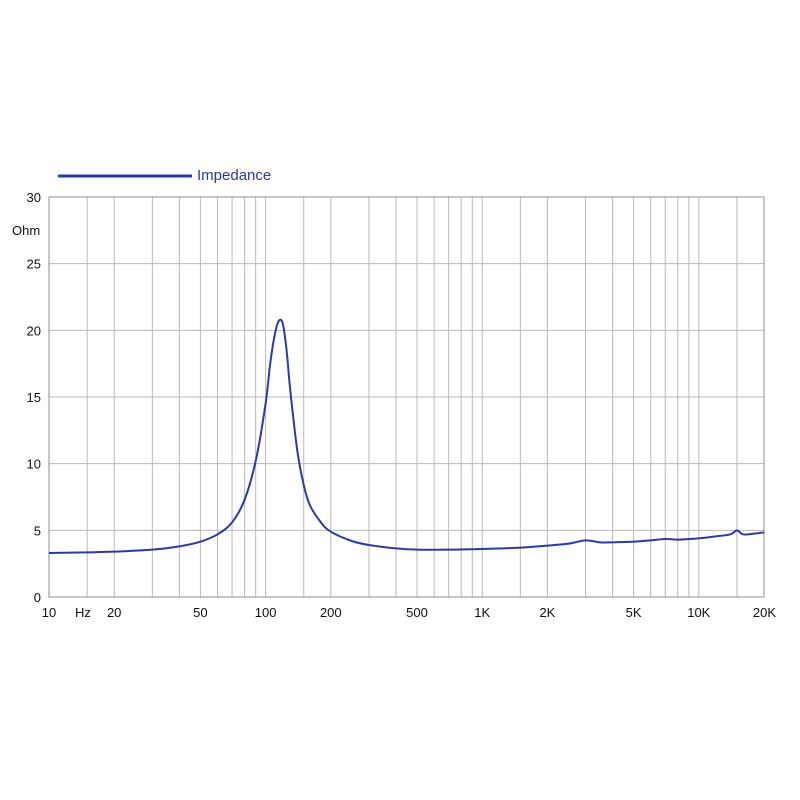 The image size is (800, 800). I want to click on y-tick-label: 0, so click(37, 597).